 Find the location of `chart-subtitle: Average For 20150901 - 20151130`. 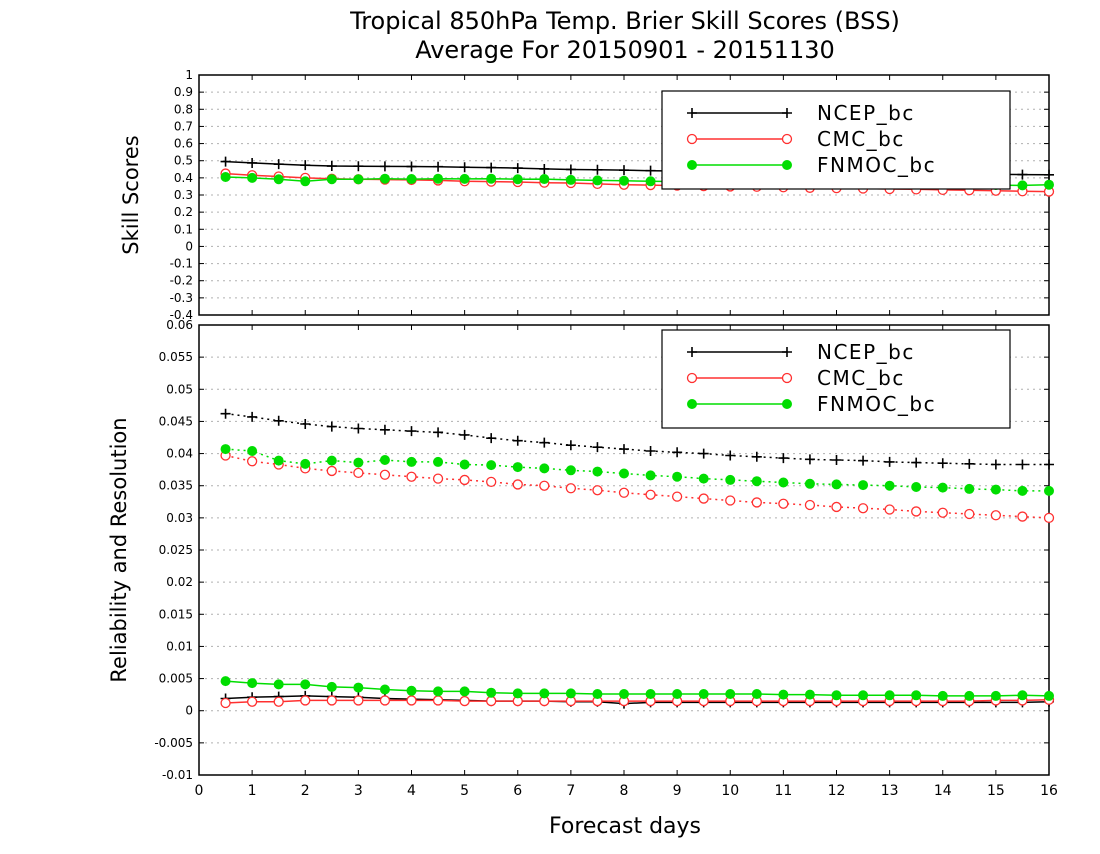

chart-subtitle: Average For 20150901 - 20151130 is located at coordinates (625, 50).